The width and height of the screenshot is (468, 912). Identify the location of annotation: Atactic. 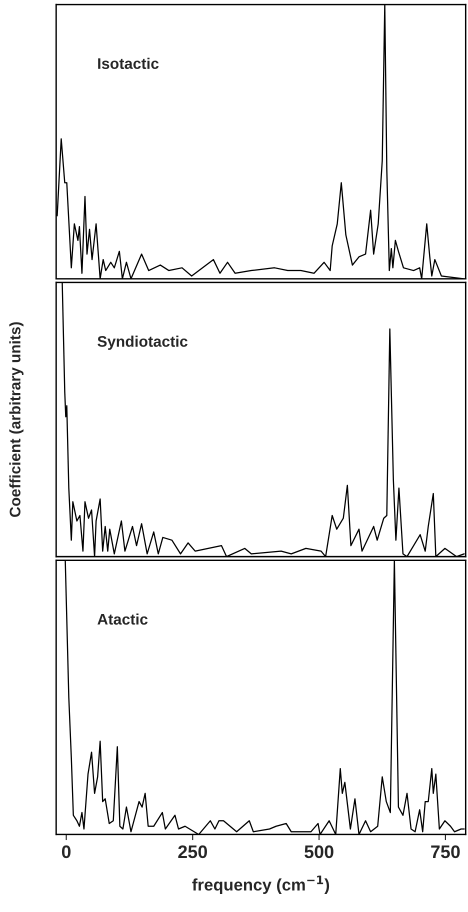
(122, 619).